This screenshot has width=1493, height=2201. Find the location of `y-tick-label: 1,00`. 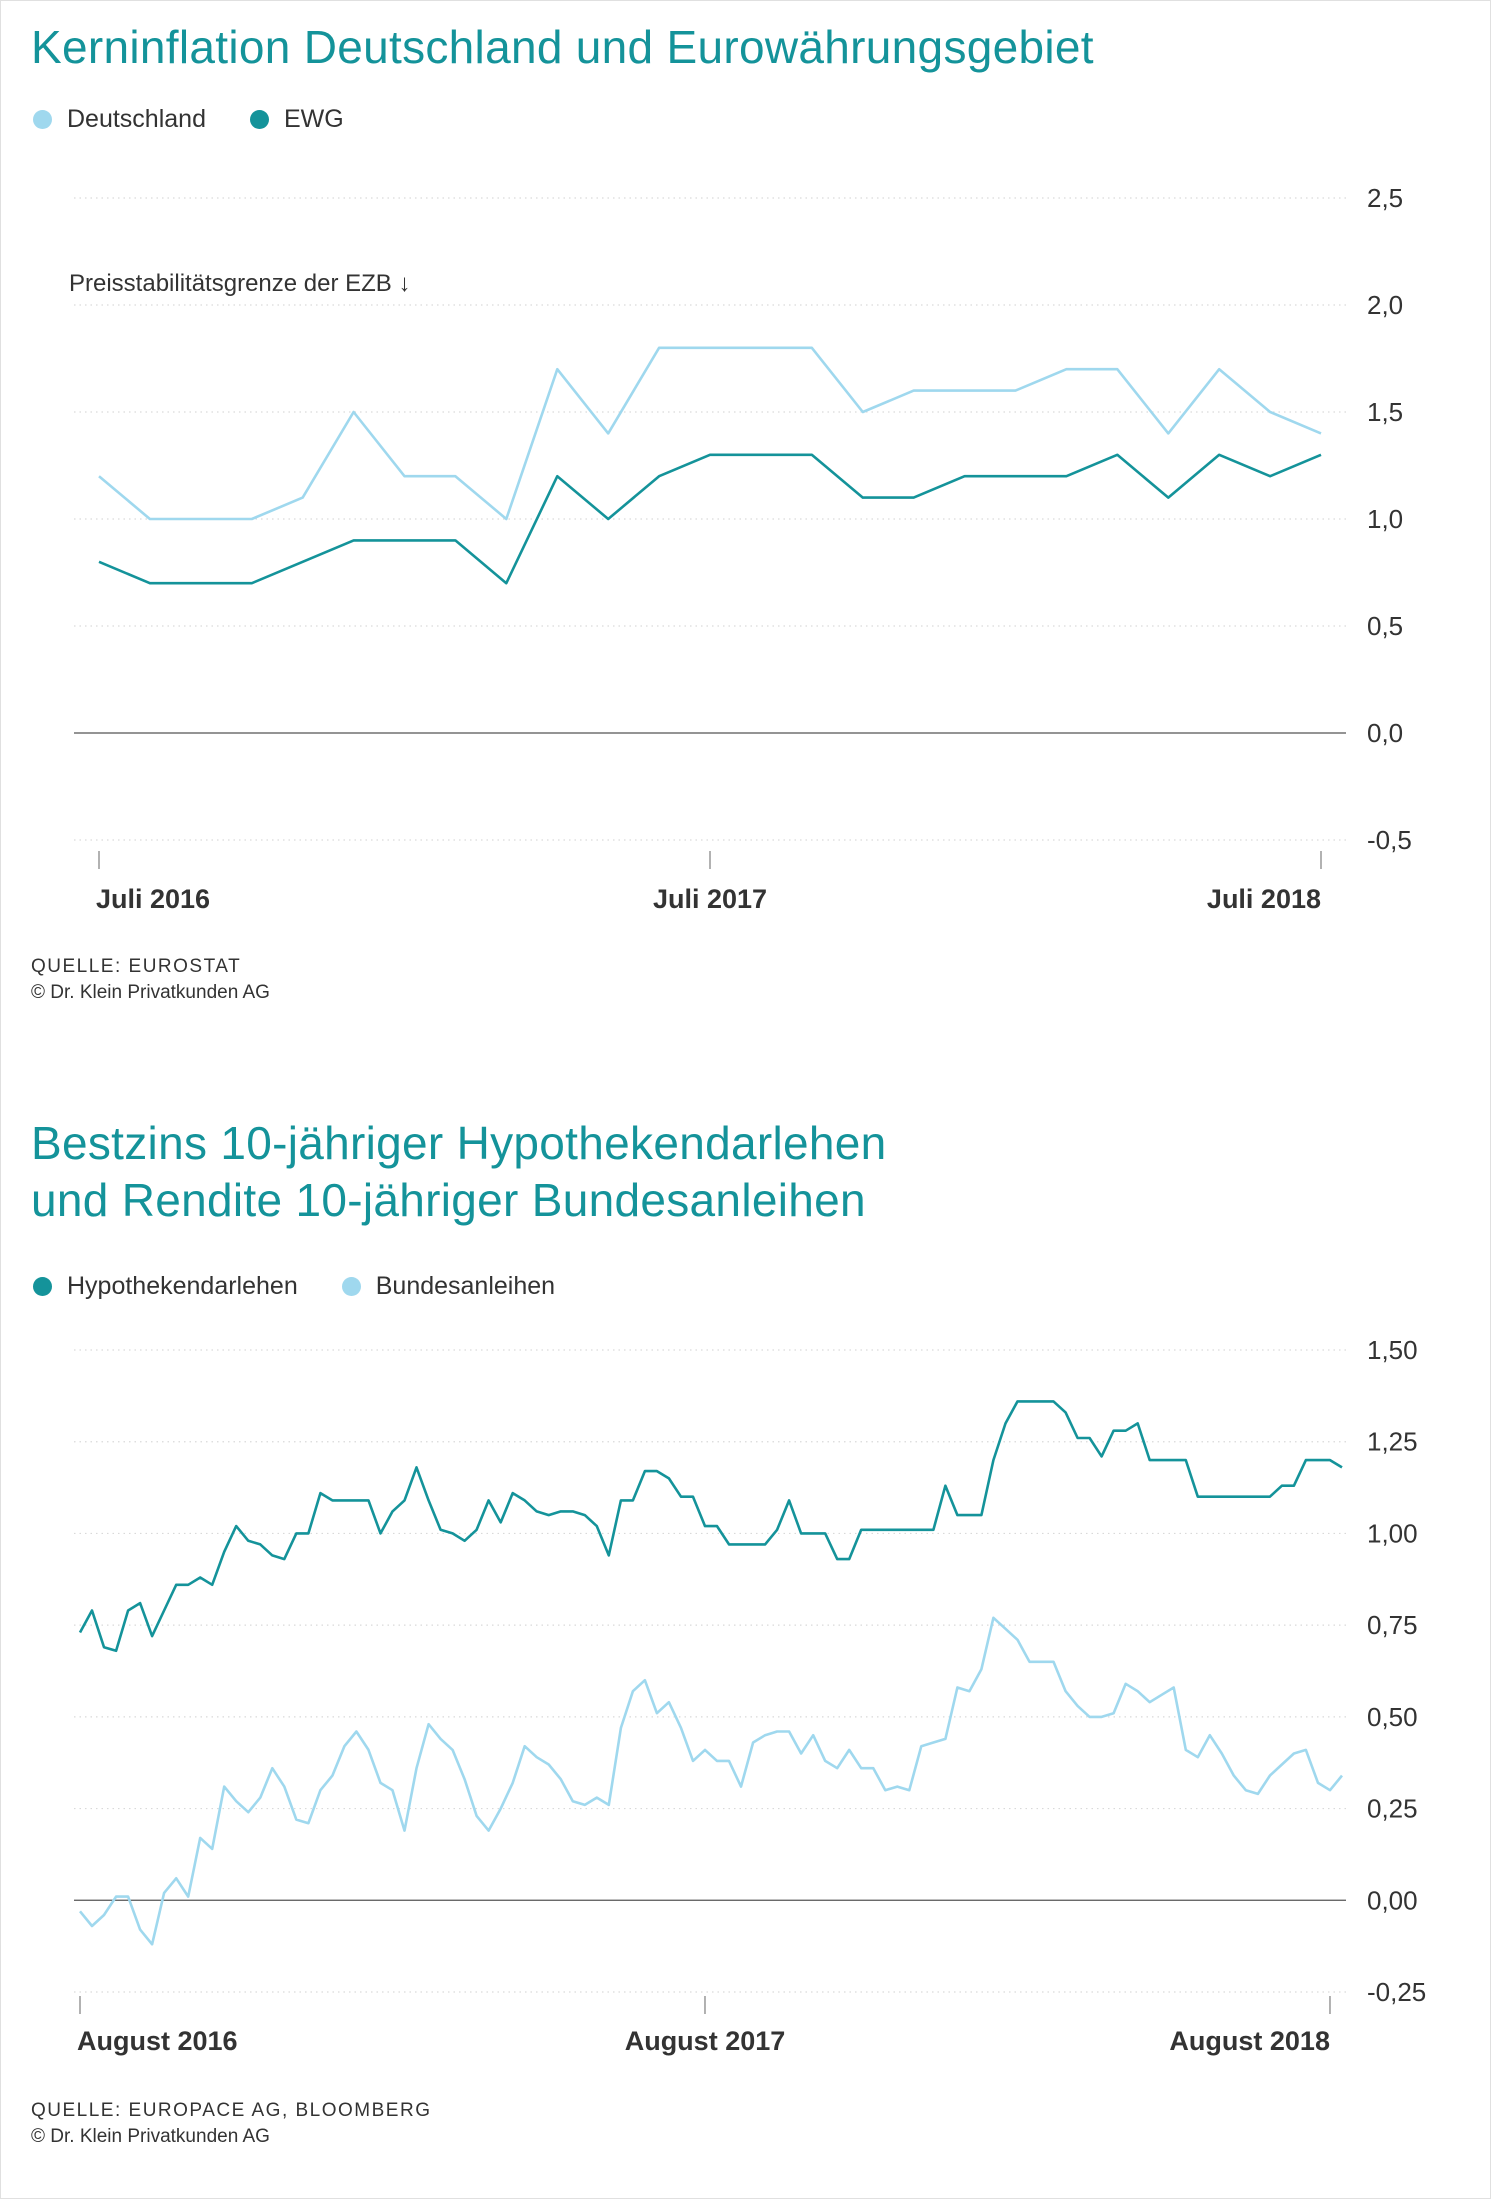

y-tick-label: 1,00 is located at coordinates (1392, 1533).